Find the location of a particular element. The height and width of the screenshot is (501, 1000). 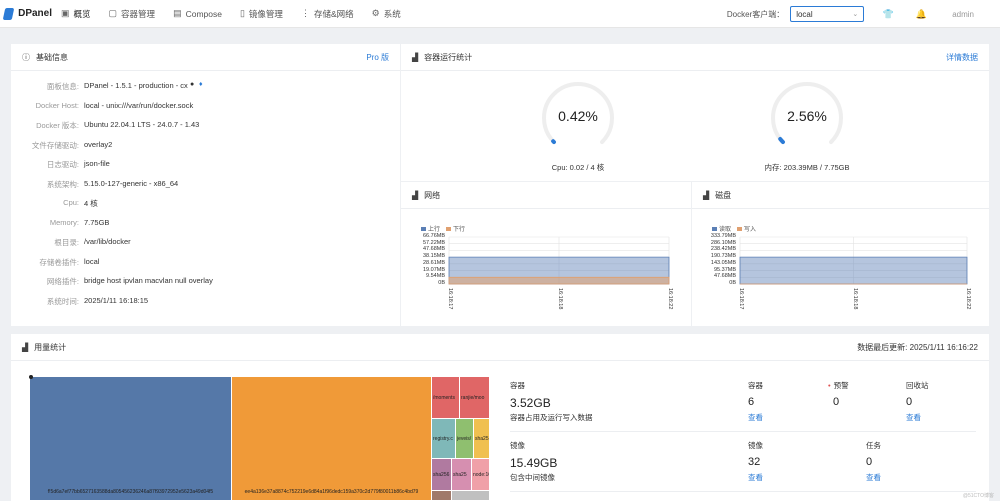

treemap-cell-label: ranjie/moo is located at coordinates (473, 398).